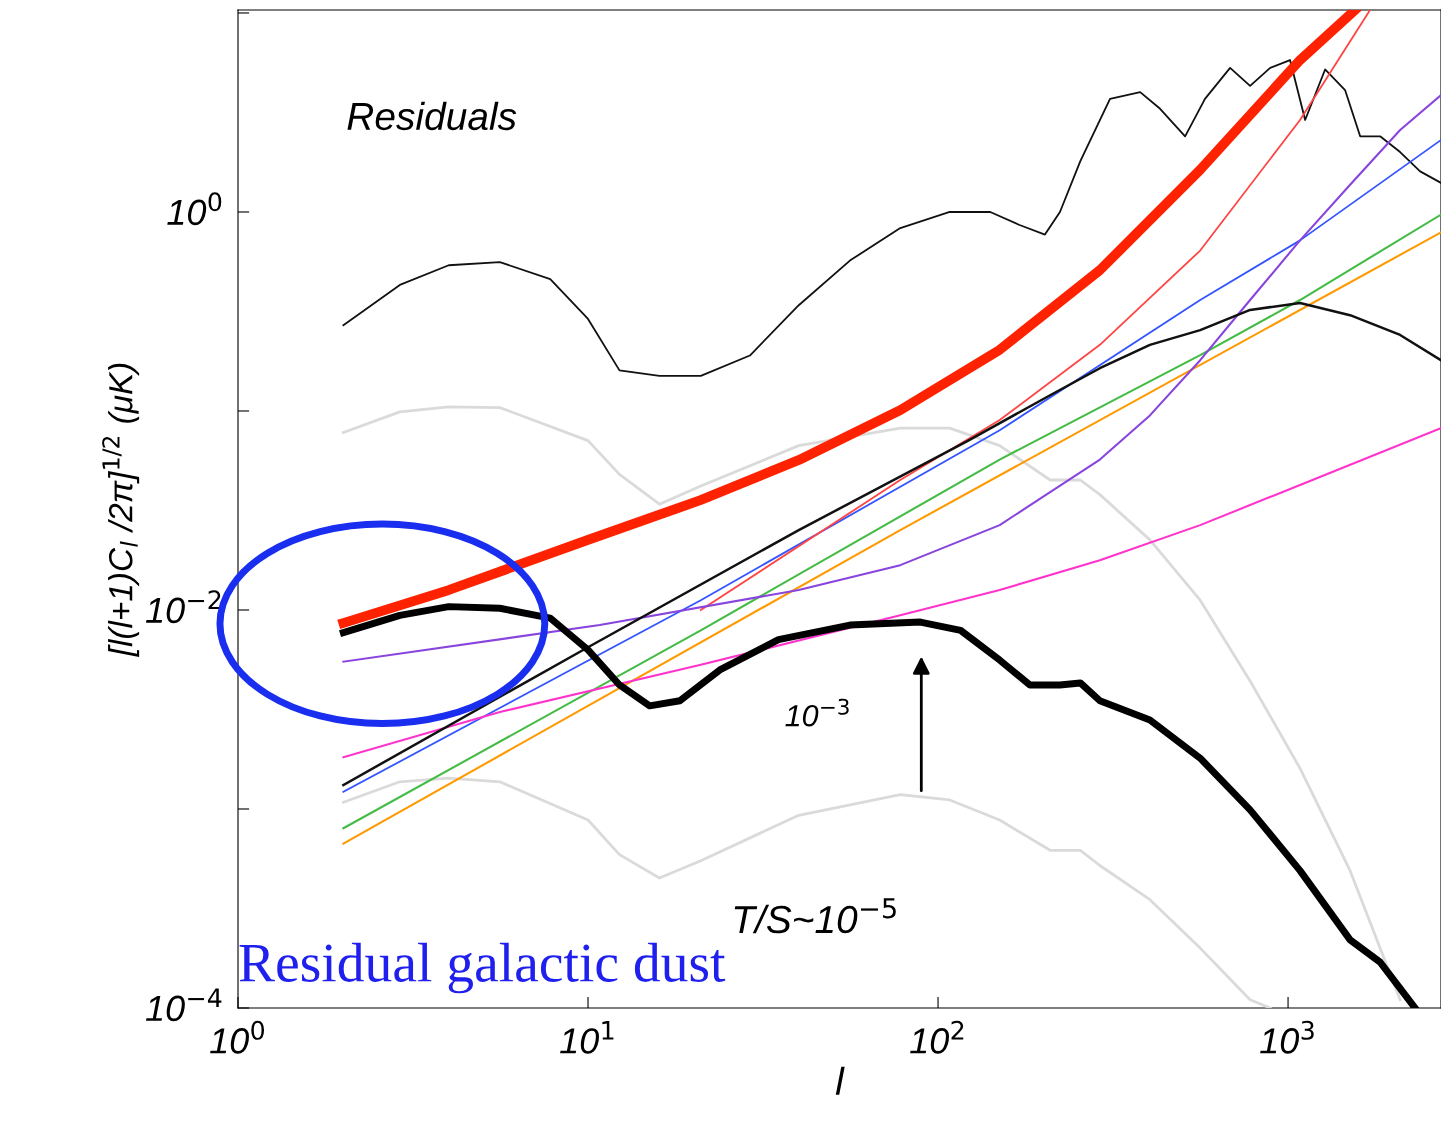 The image size is (1441, 1141). Describe the element at coordinates (194, 209) in the screenshot. I see `y-tick-label: 10$^{0}$` at that location.